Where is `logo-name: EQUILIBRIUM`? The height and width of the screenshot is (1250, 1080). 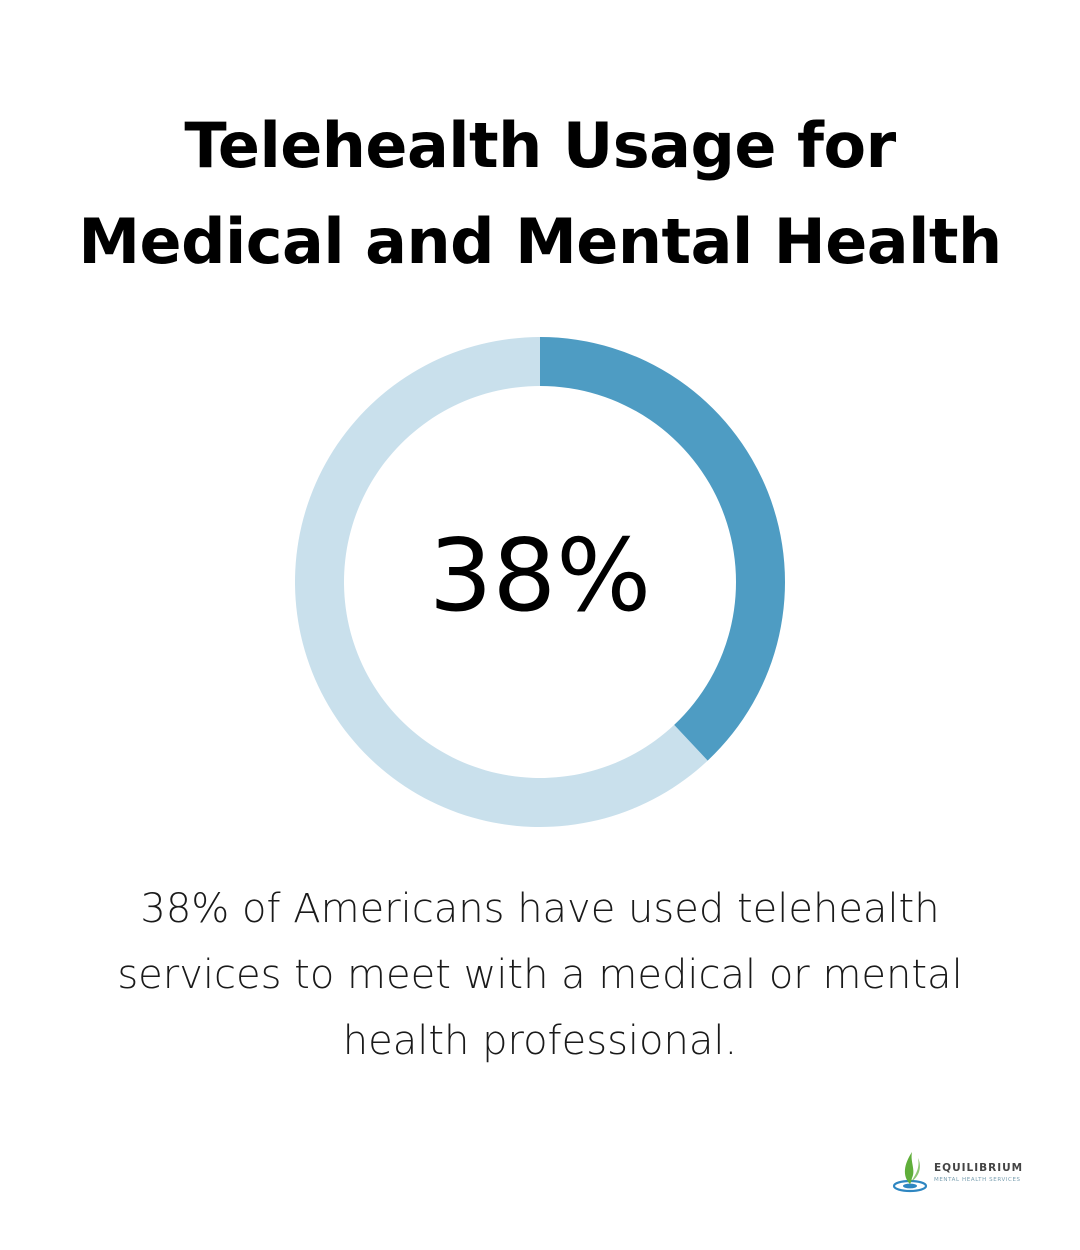 logo-name: EQUILIBRIUM is located at coordinates (979, 1168).